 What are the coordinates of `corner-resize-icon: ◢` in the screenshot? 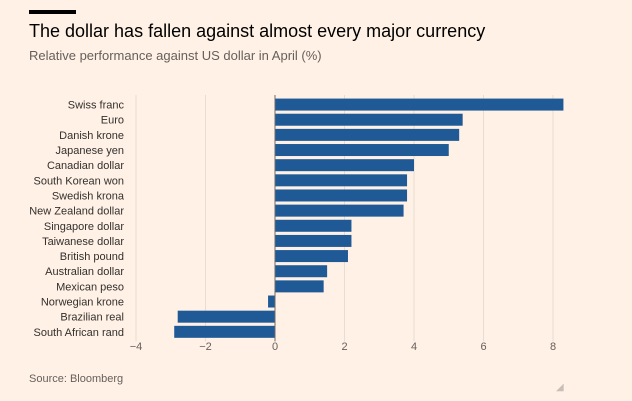 It's located at (560, 387).